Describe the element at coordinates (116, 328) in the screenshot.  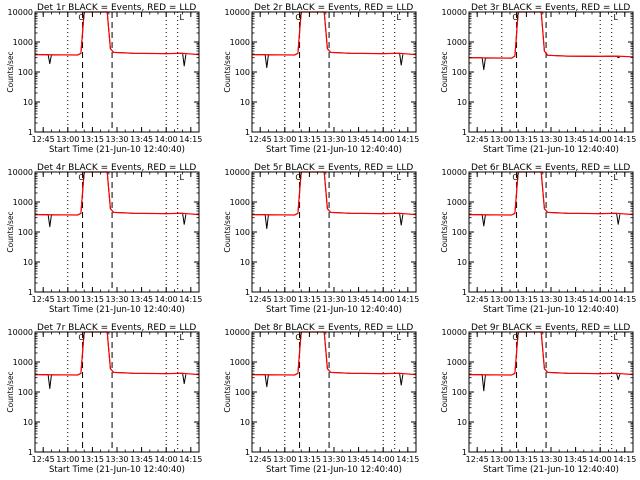
I see `panel-title: Det 7r BLACK = Events, RED = LLD` at that location.